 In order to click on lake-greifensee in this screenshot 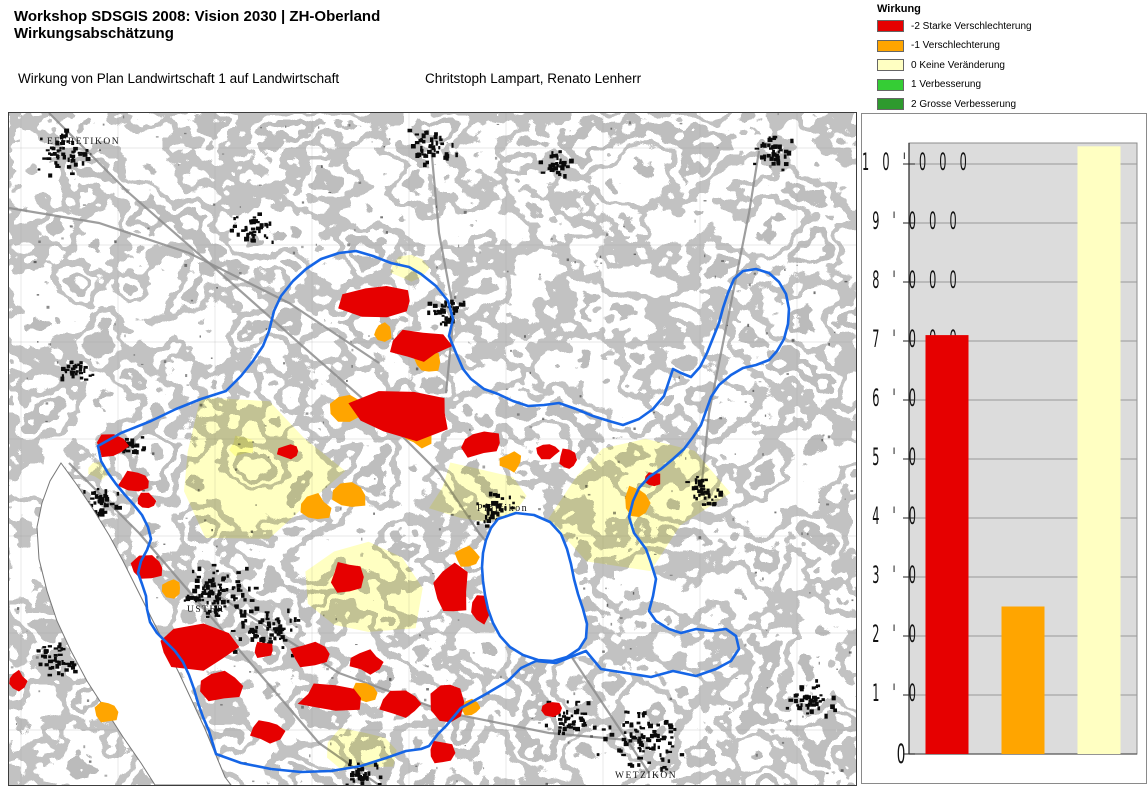, I will do `click(134, 623)`.